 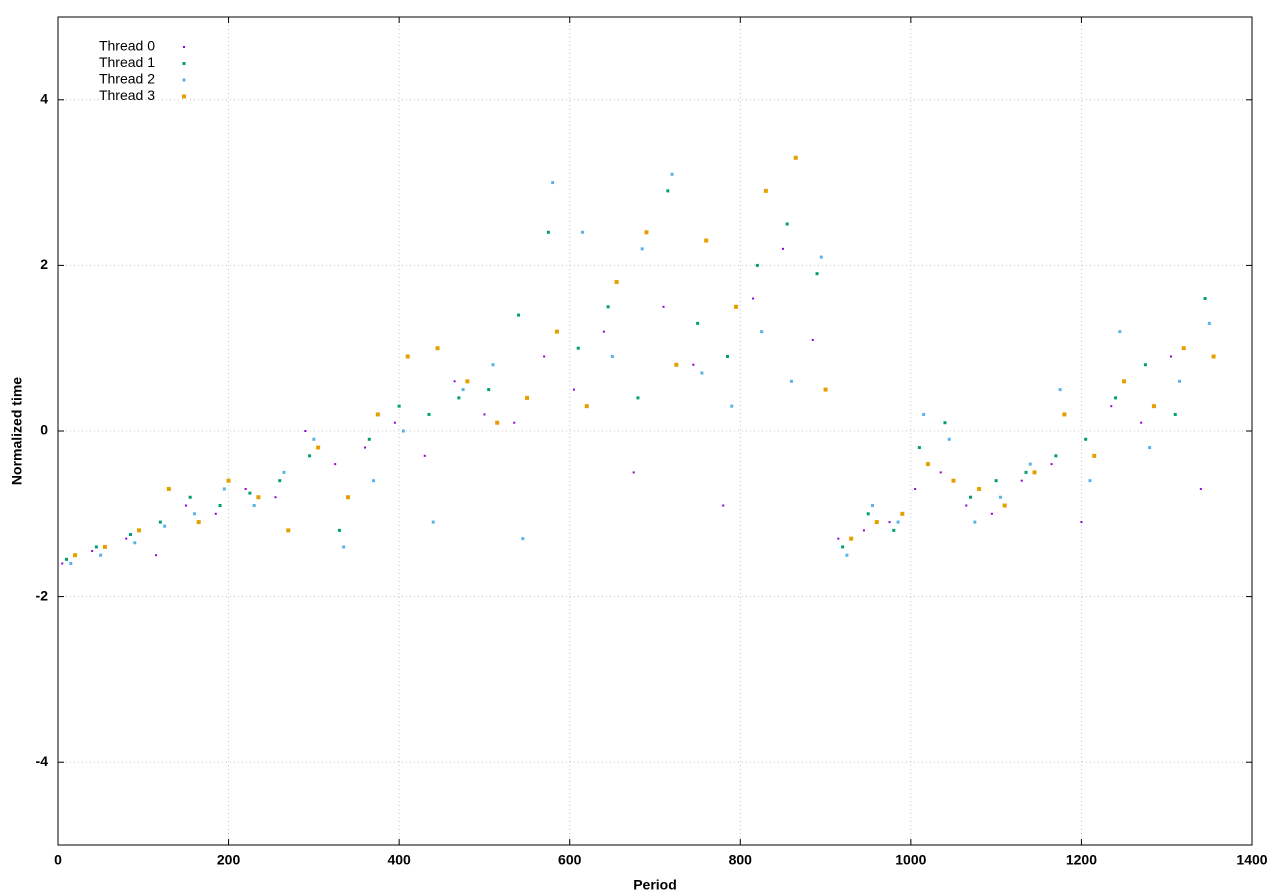 I want to click on legend-label: Thread 1, so click(x=127, y=62).